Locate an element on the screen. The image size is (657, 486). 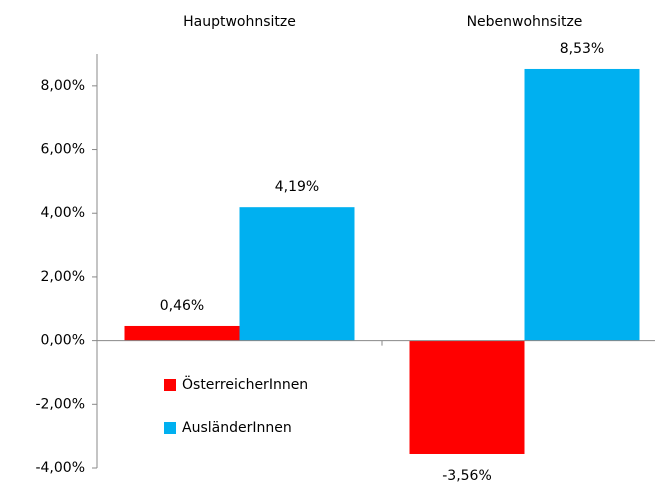
value-label: 8,53% is located at coordinates (582, 49).